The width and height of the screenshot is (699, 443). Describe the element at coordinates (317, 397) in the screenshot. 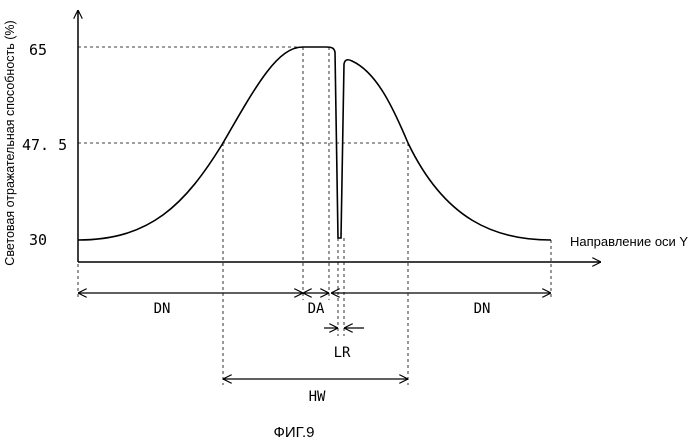

I see `dimension-label-hw: HW` at that location.